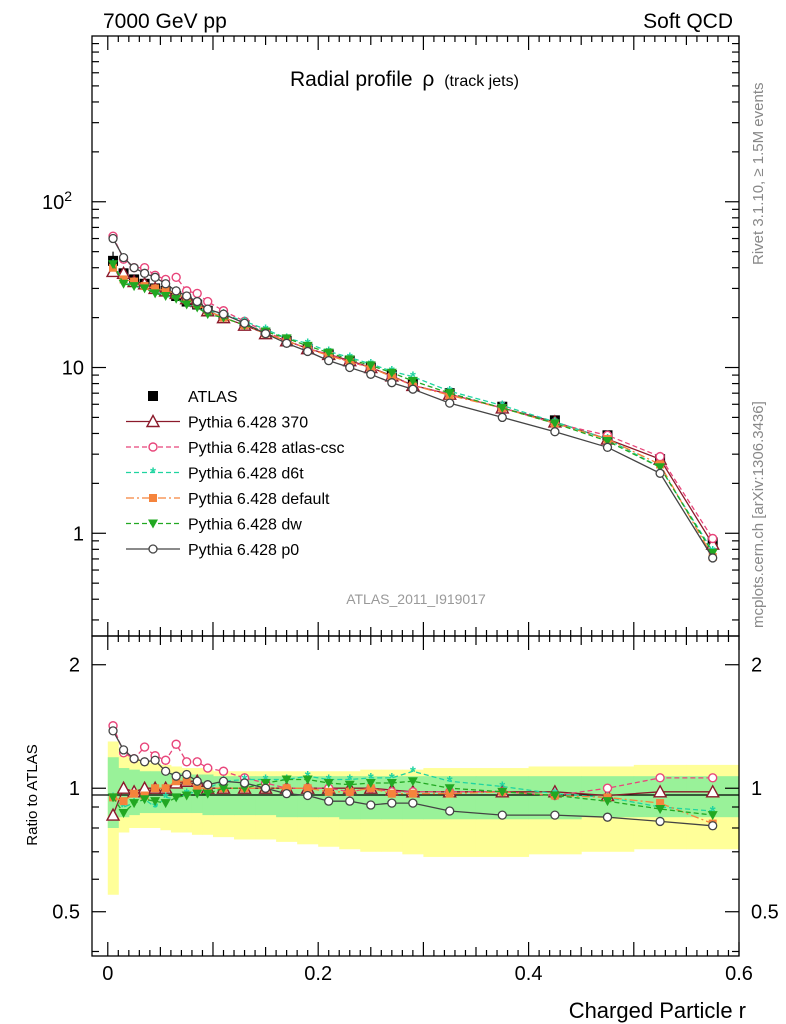 This screenshot has width=786, height=1024. I want to click on analysis-id: ATLAS_2011_I919017, so click(416, 599).